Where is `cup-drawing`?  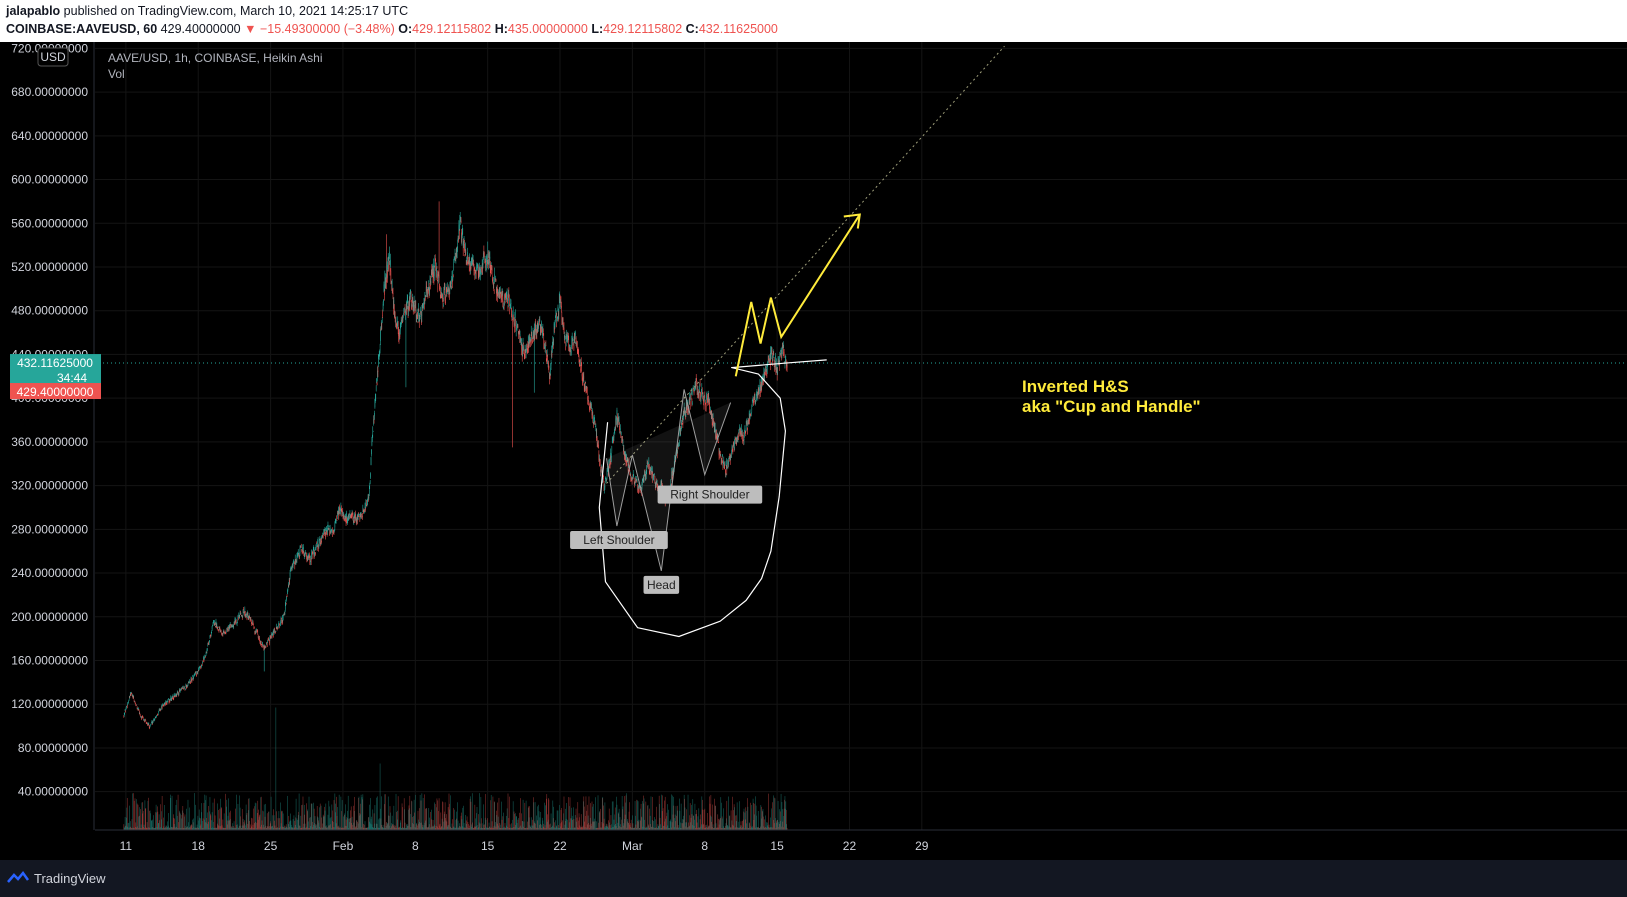
cup-drawing is located at coordinates (712, 498).